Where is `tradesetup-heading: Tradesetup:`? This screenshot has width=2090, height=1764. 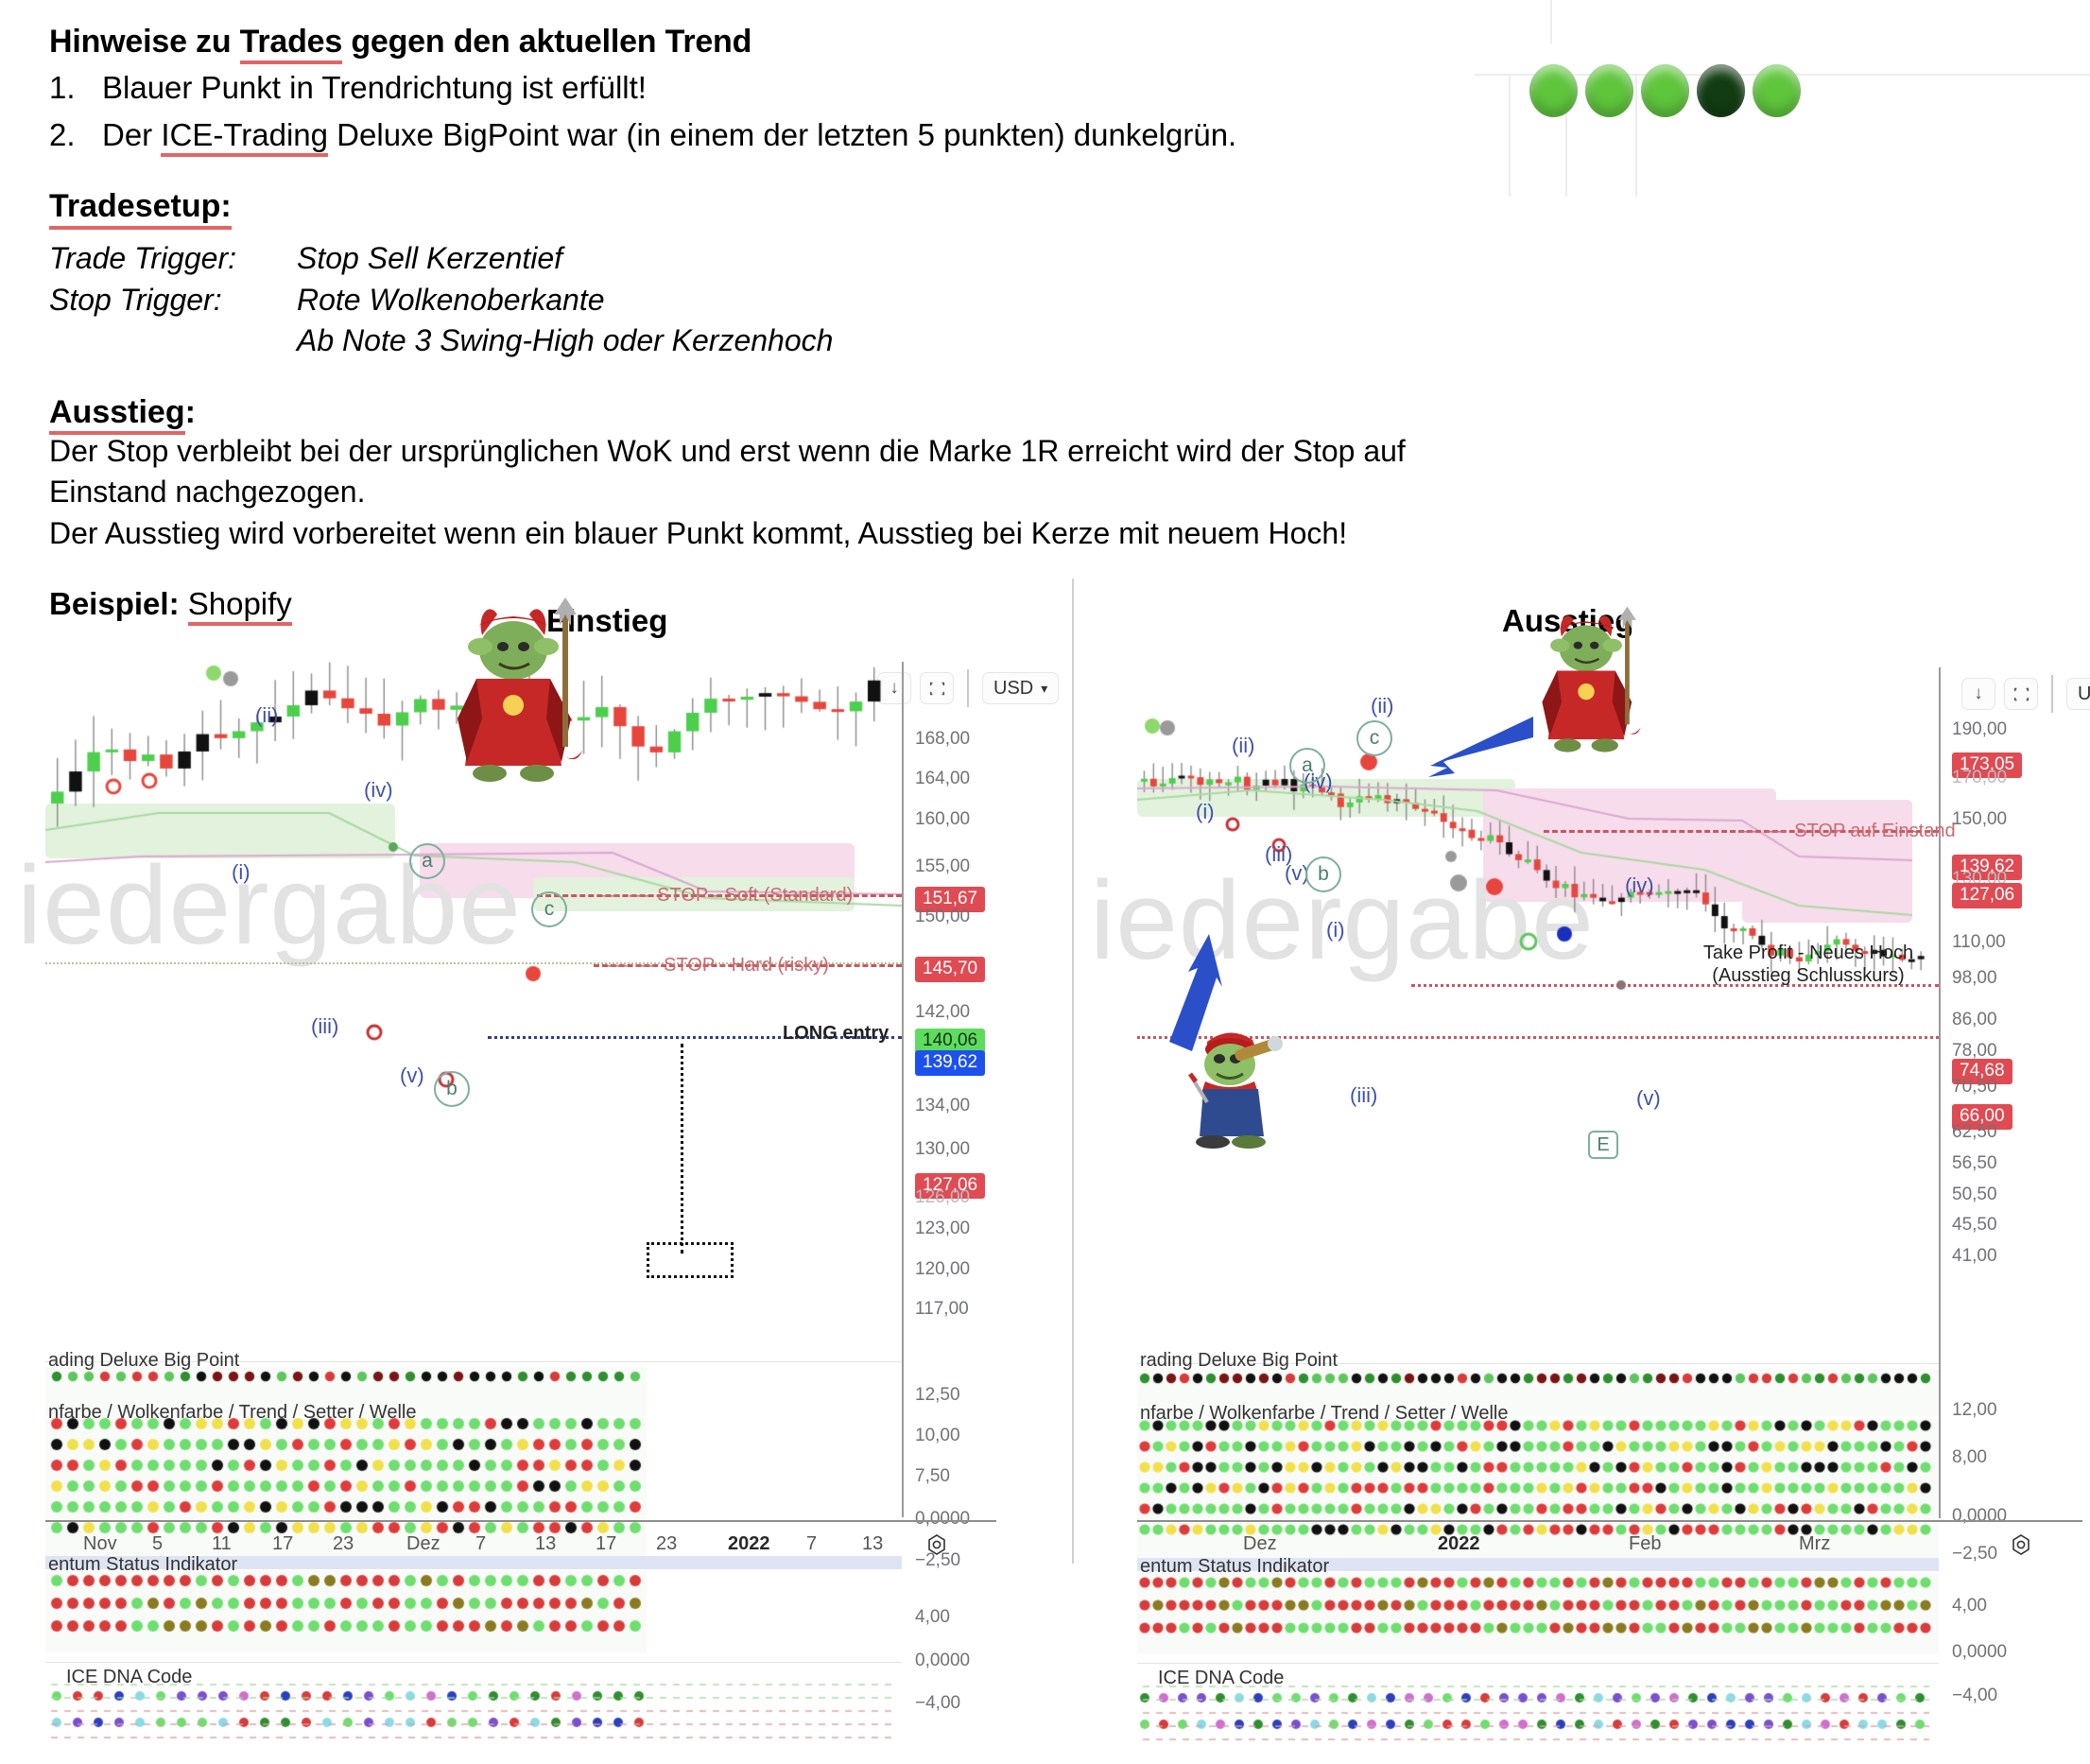
tradesetup-heading: Tradesetup: is located at coordinates (140, 209).